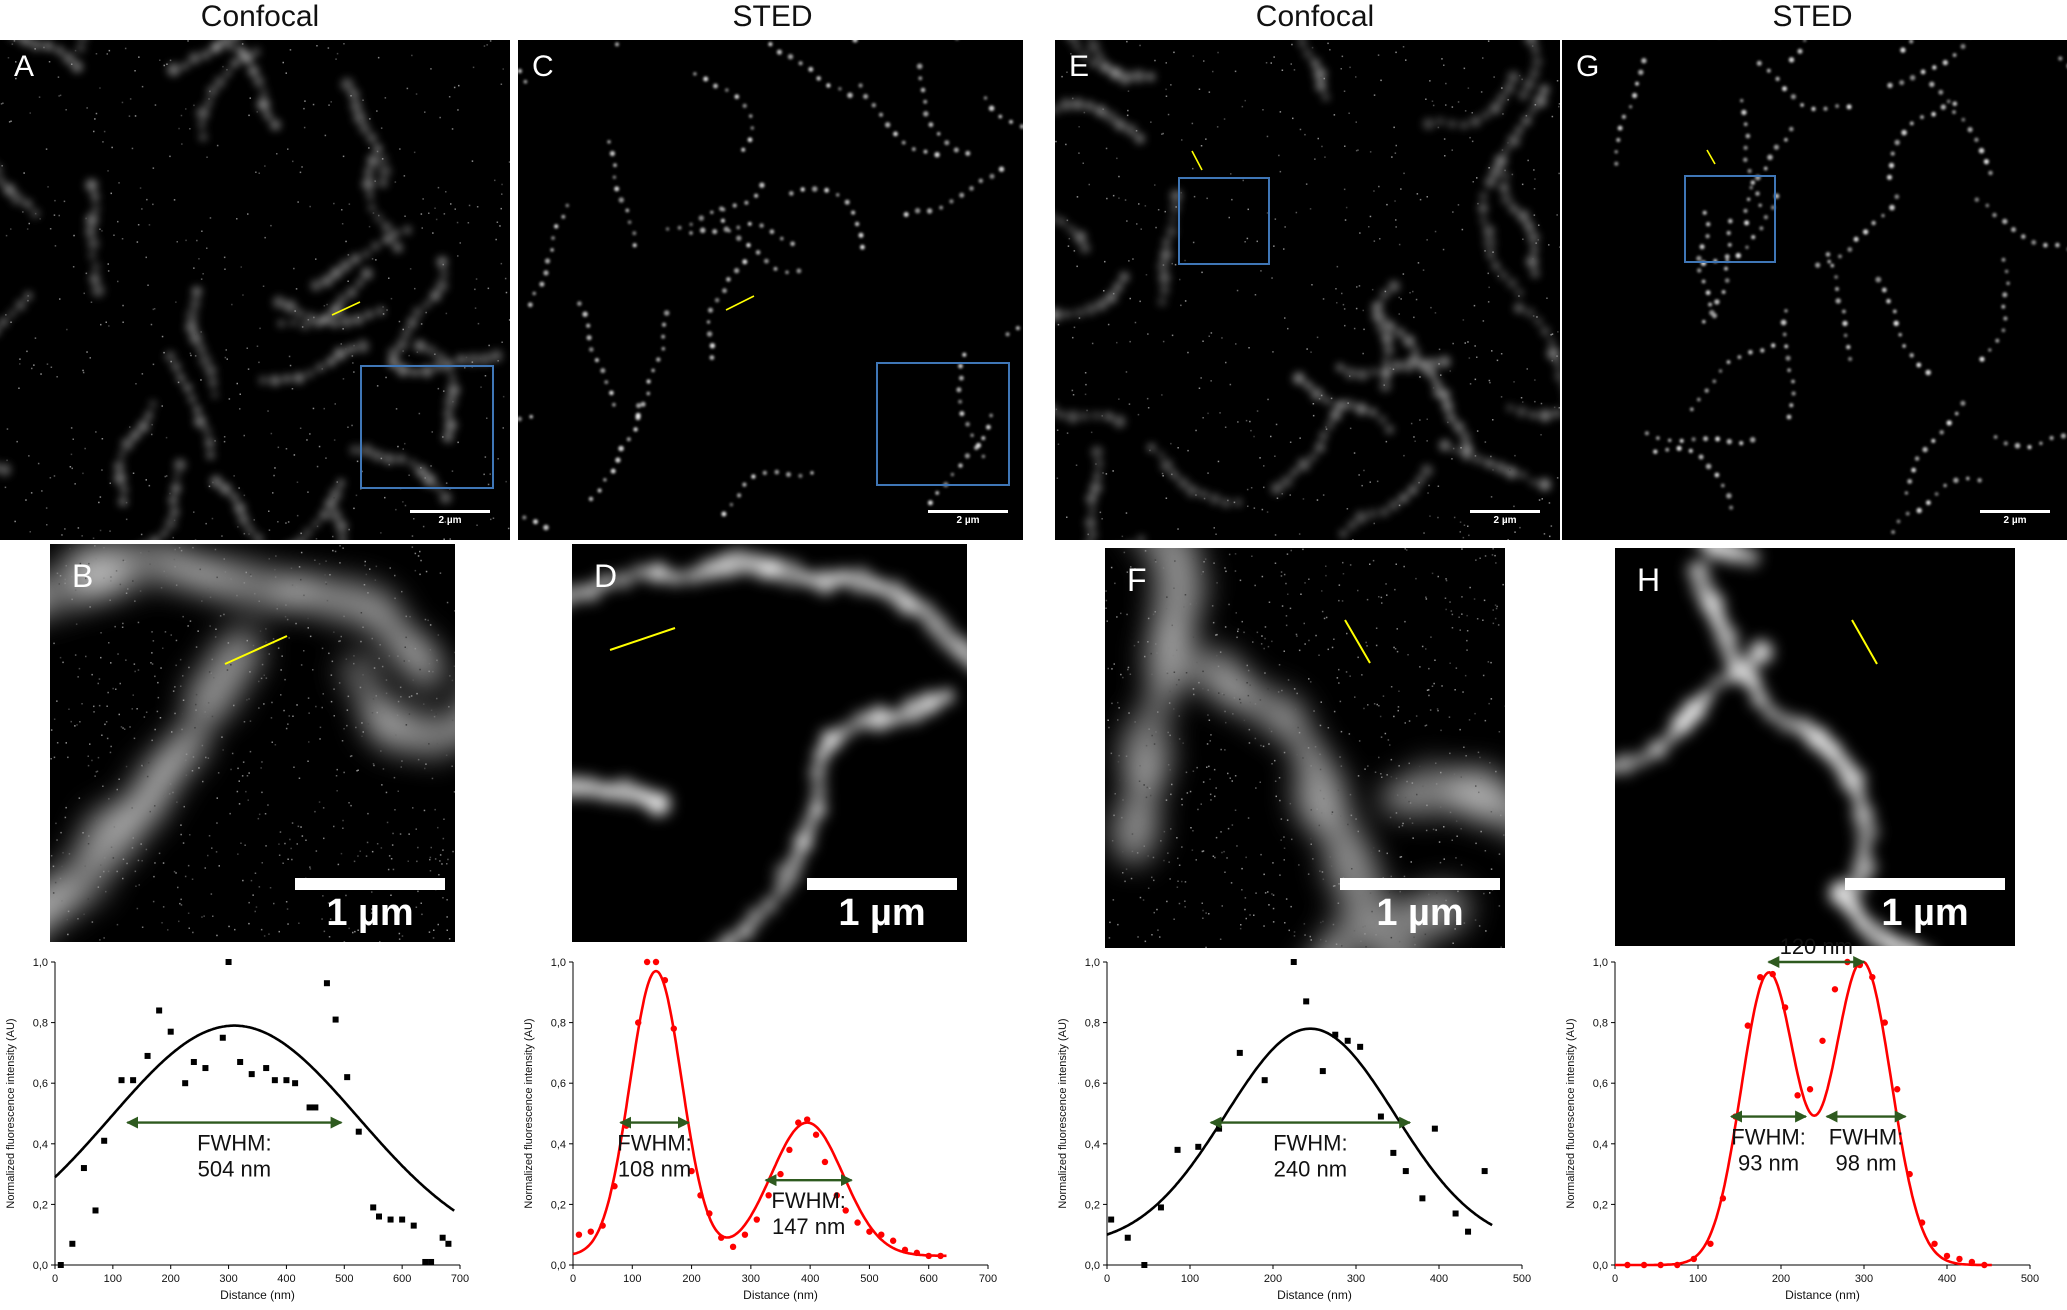  What do you see at coordinates (1730, 219) in the screenshot?
I see `roi-box-g` at bounding box center [1730, 219].